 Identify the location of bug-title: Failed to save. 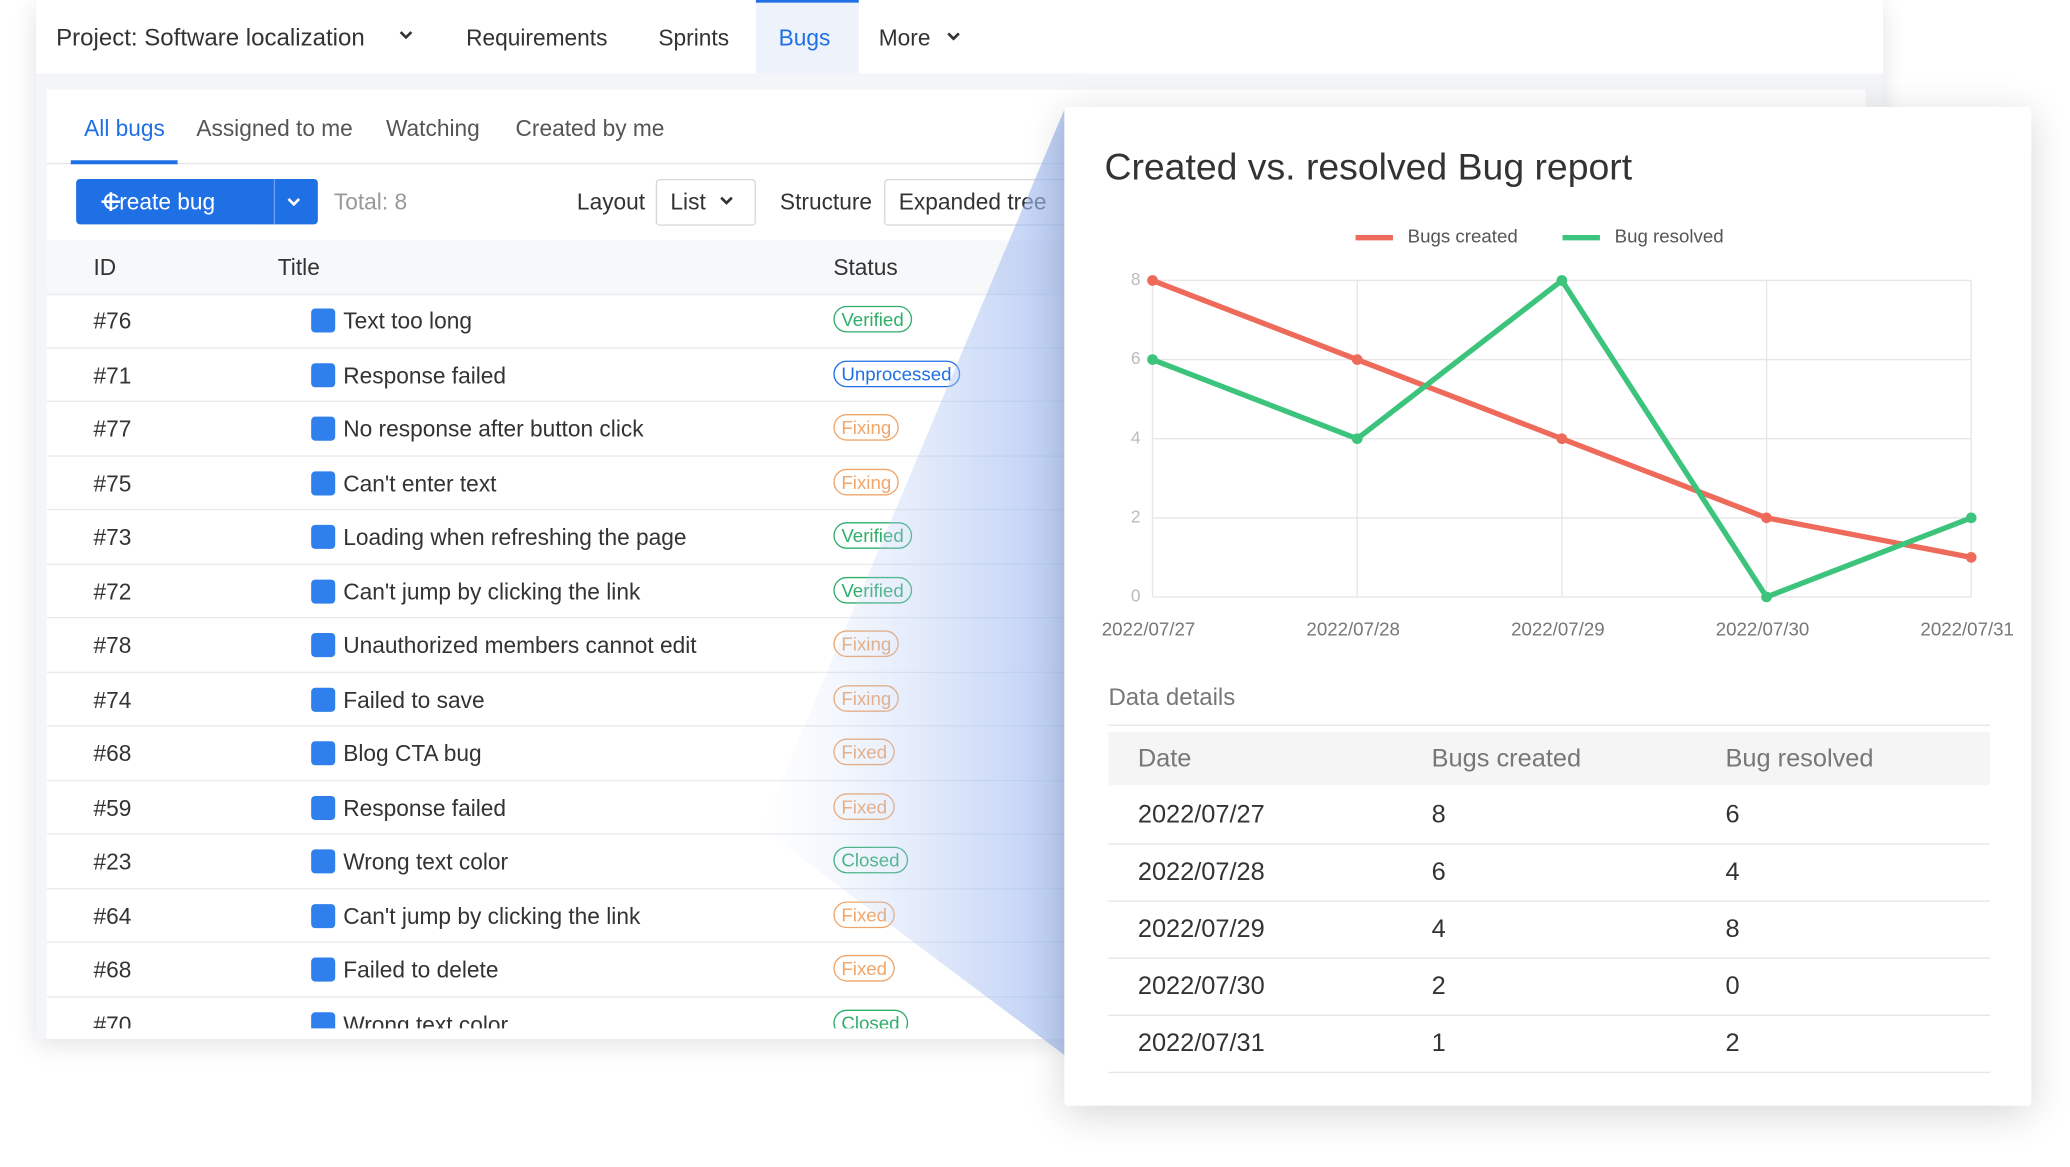
(414, 700).